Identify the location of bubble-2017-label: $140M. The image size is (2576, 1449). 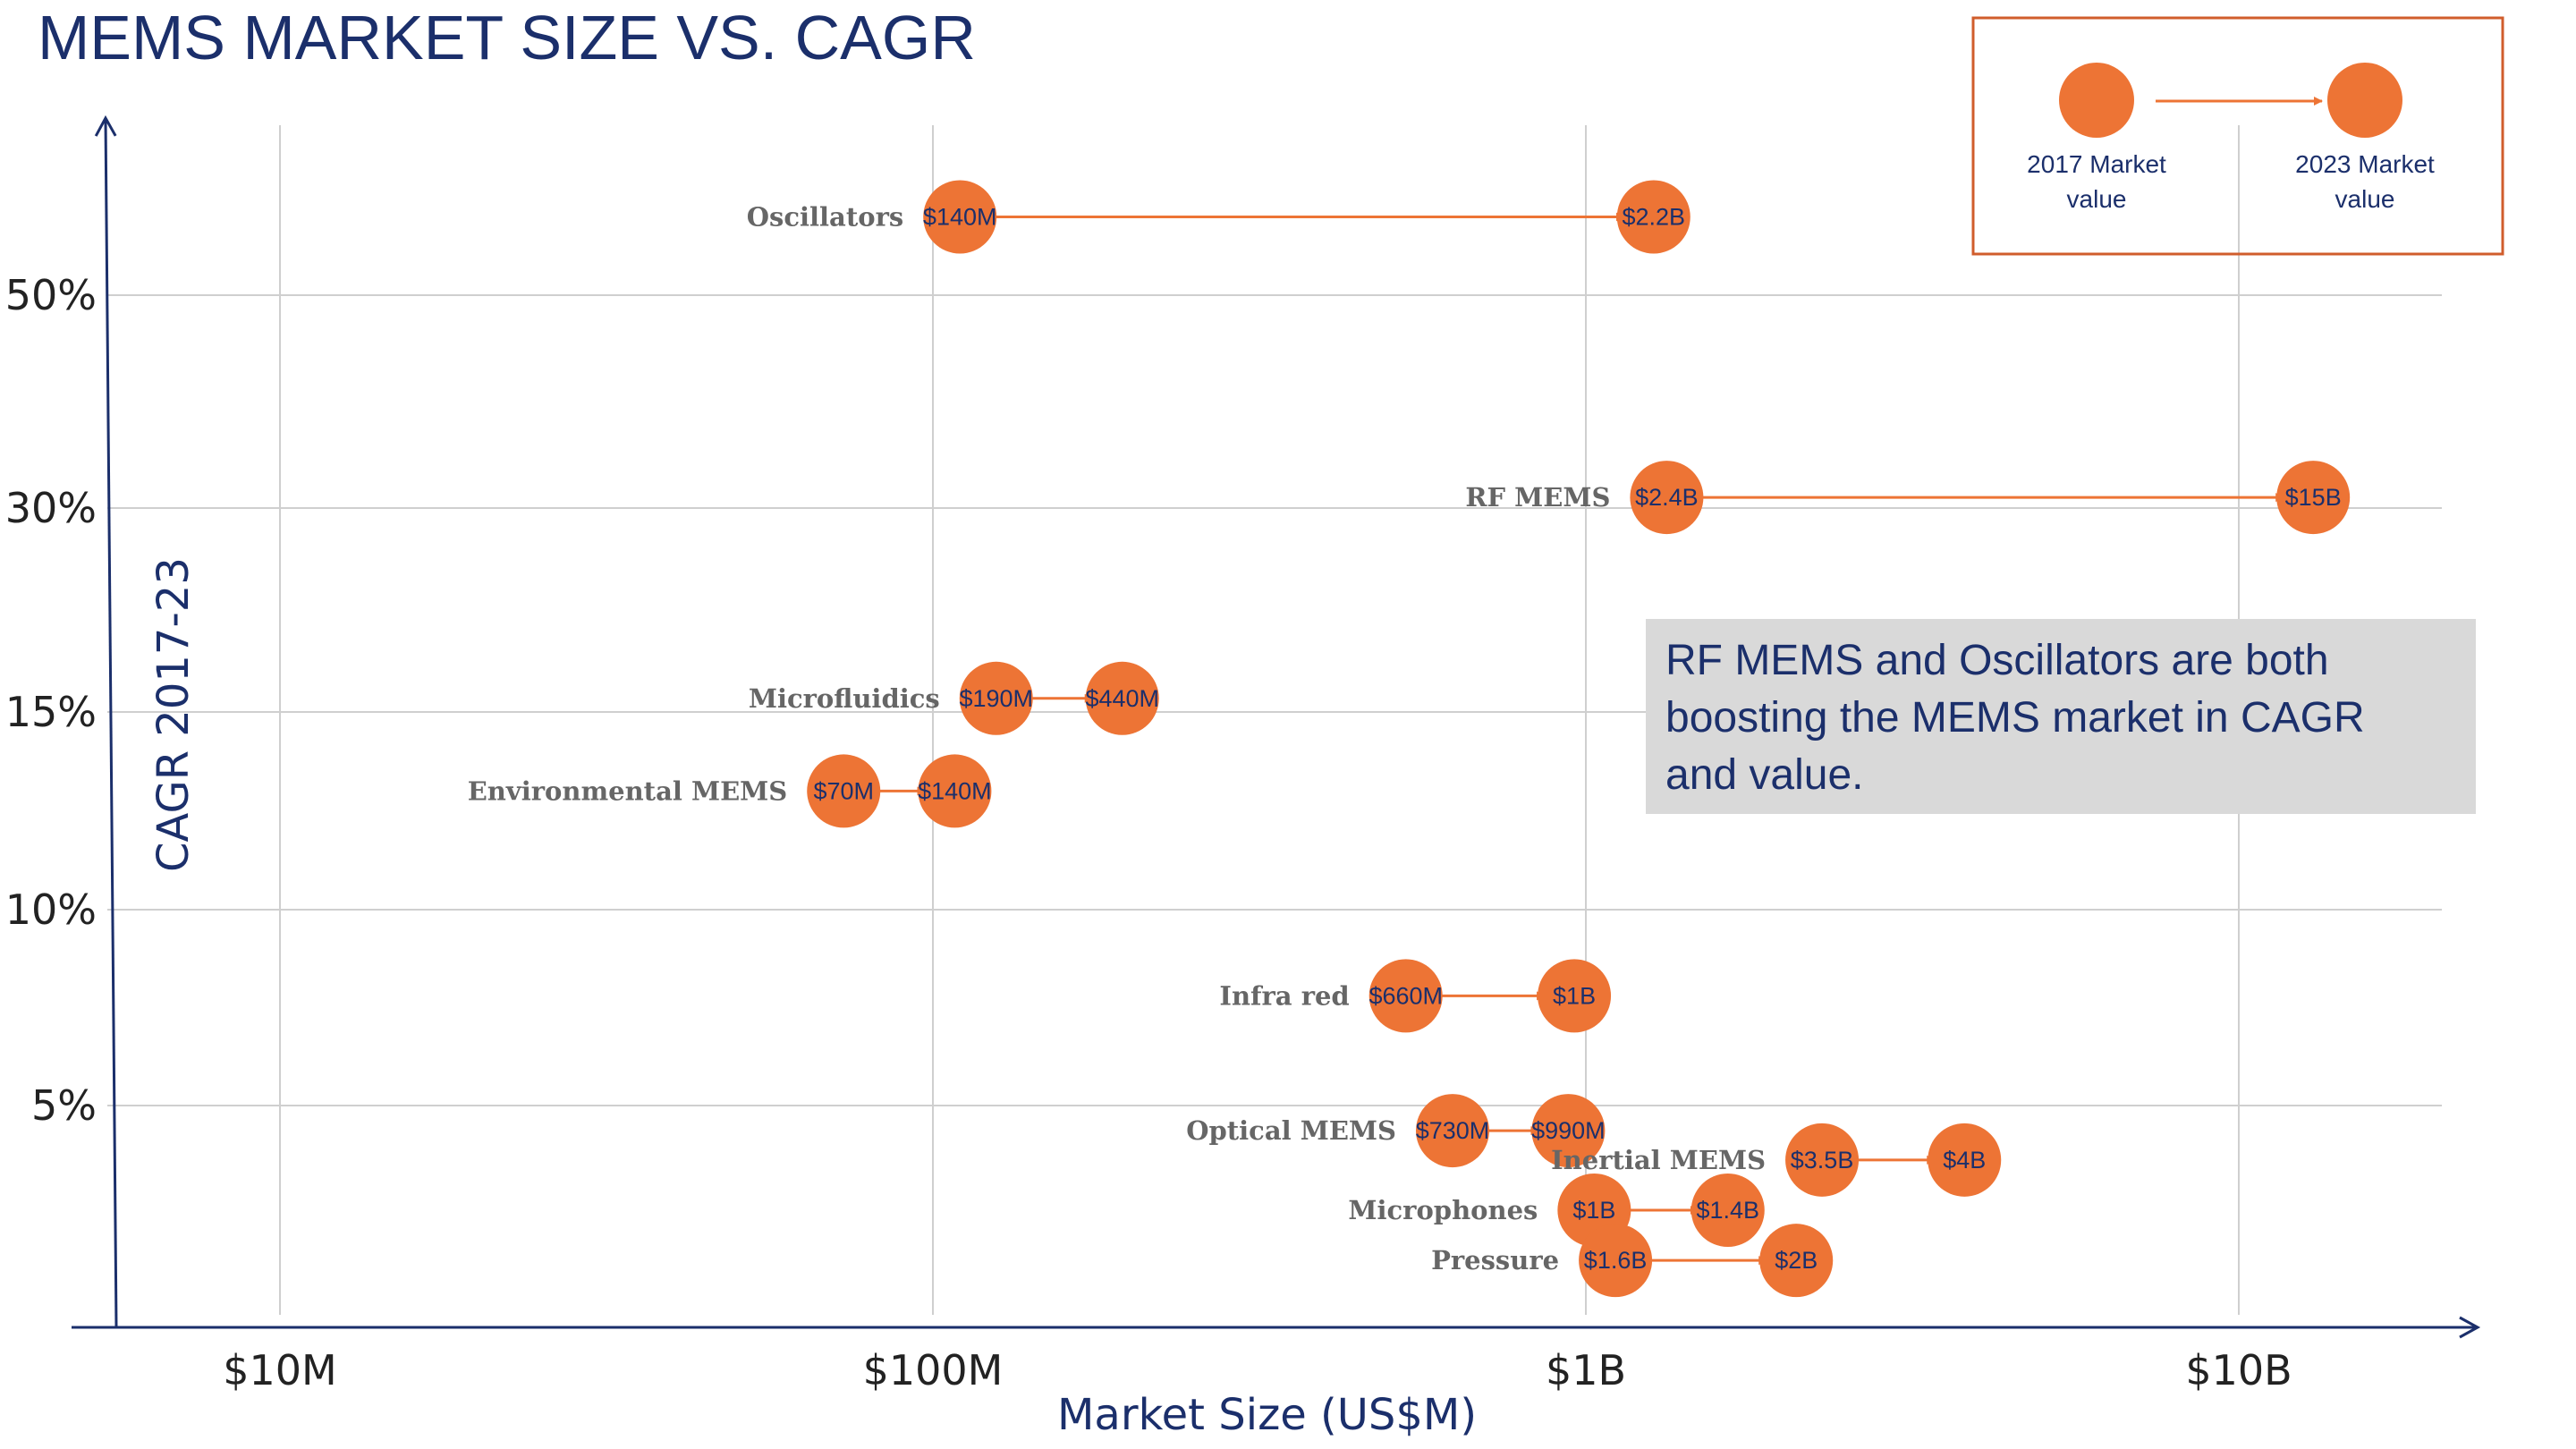
(960, 217).